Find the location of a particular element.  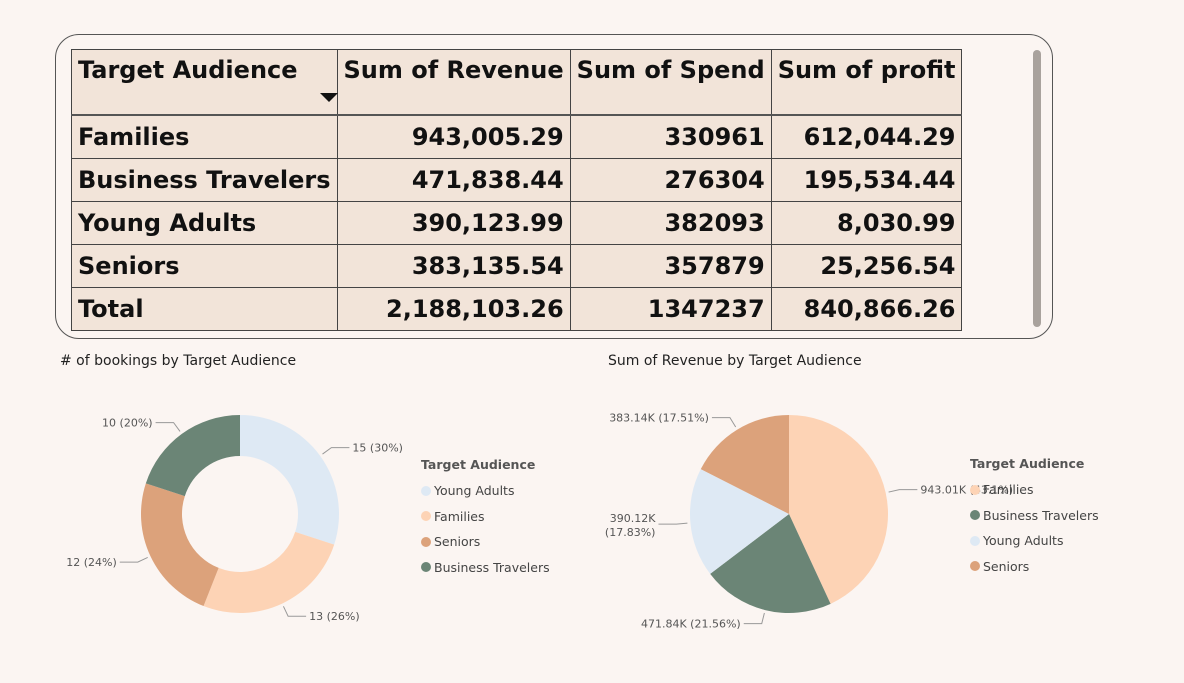

data-label: 15 (30%) is located at coordinates (377, 448).